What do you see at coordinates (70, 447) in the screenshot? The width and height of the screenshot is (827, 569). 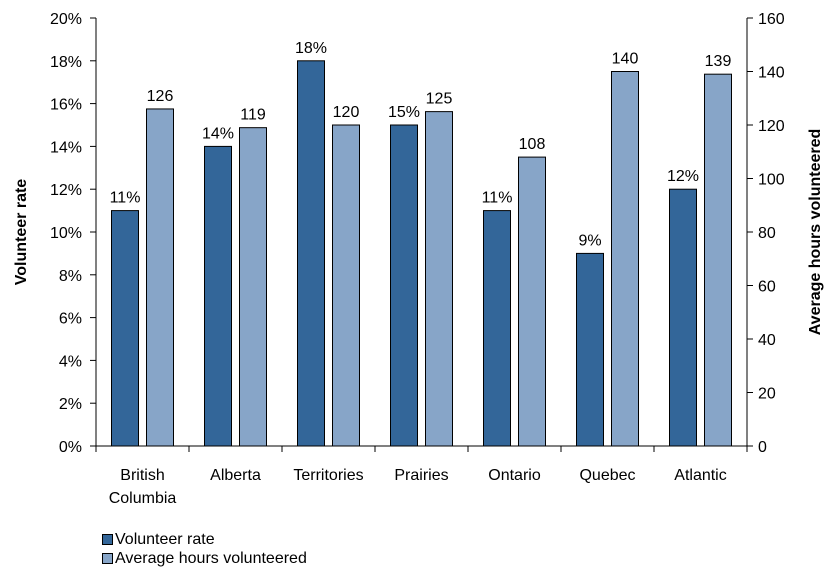 I see `left-tick-label: 0%` at bounding box center [70, 447].